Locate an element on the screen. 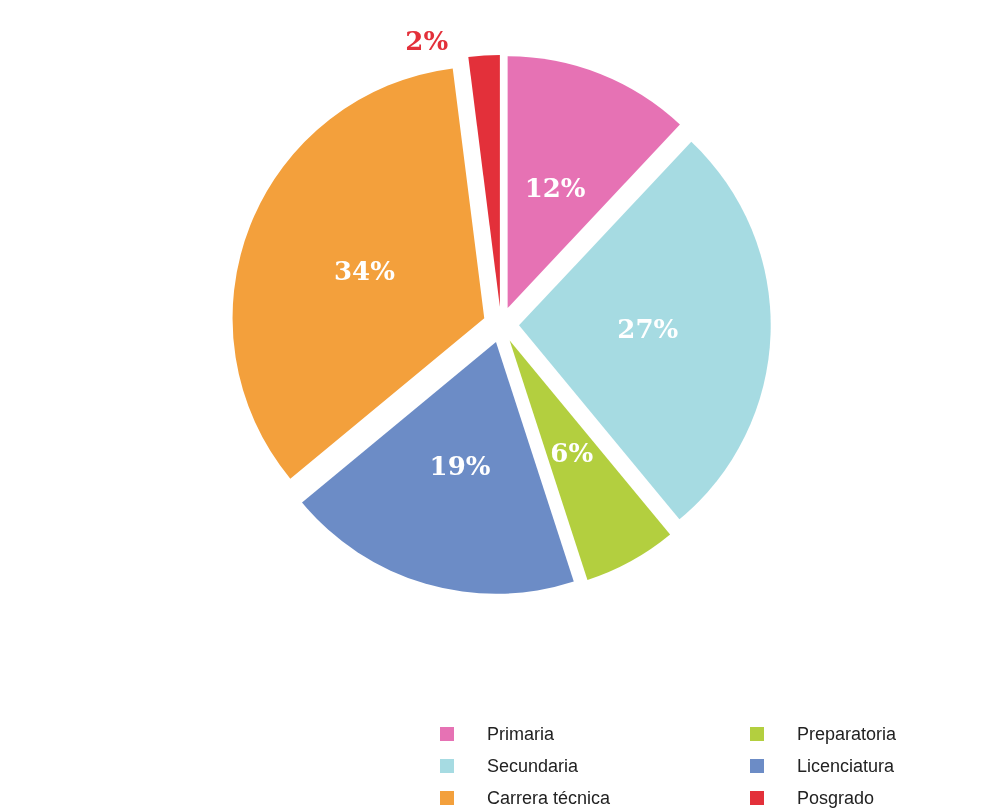 The image size is (1002, 812). legend-label: Carrera técnica is located at coordinates (549, 798).